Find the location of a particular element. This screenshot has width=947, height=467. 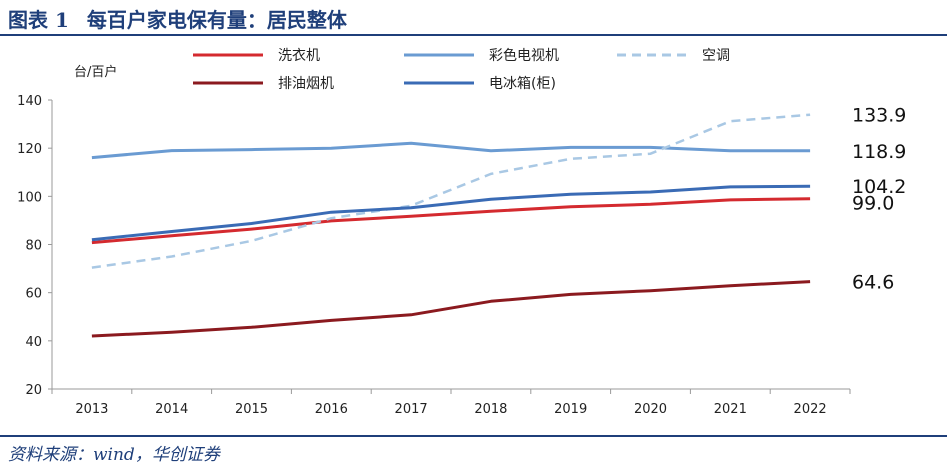

y-tick-label: 80 is located at coordinates (33, 246).